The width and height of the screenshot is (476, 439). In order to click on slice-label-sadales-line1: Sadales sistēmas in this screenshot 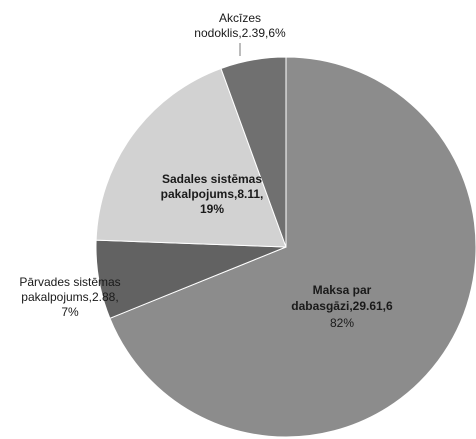, I will do `click(212, 179)`.